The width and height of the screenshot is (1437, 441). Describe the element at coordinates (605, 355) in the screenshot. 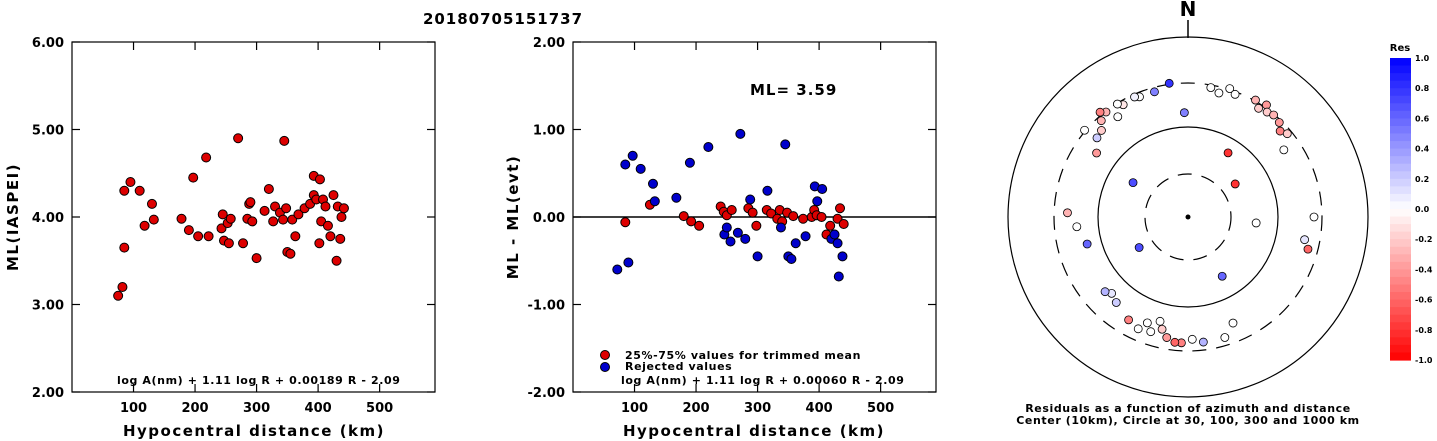

I see `legend-used-marker` at that location.